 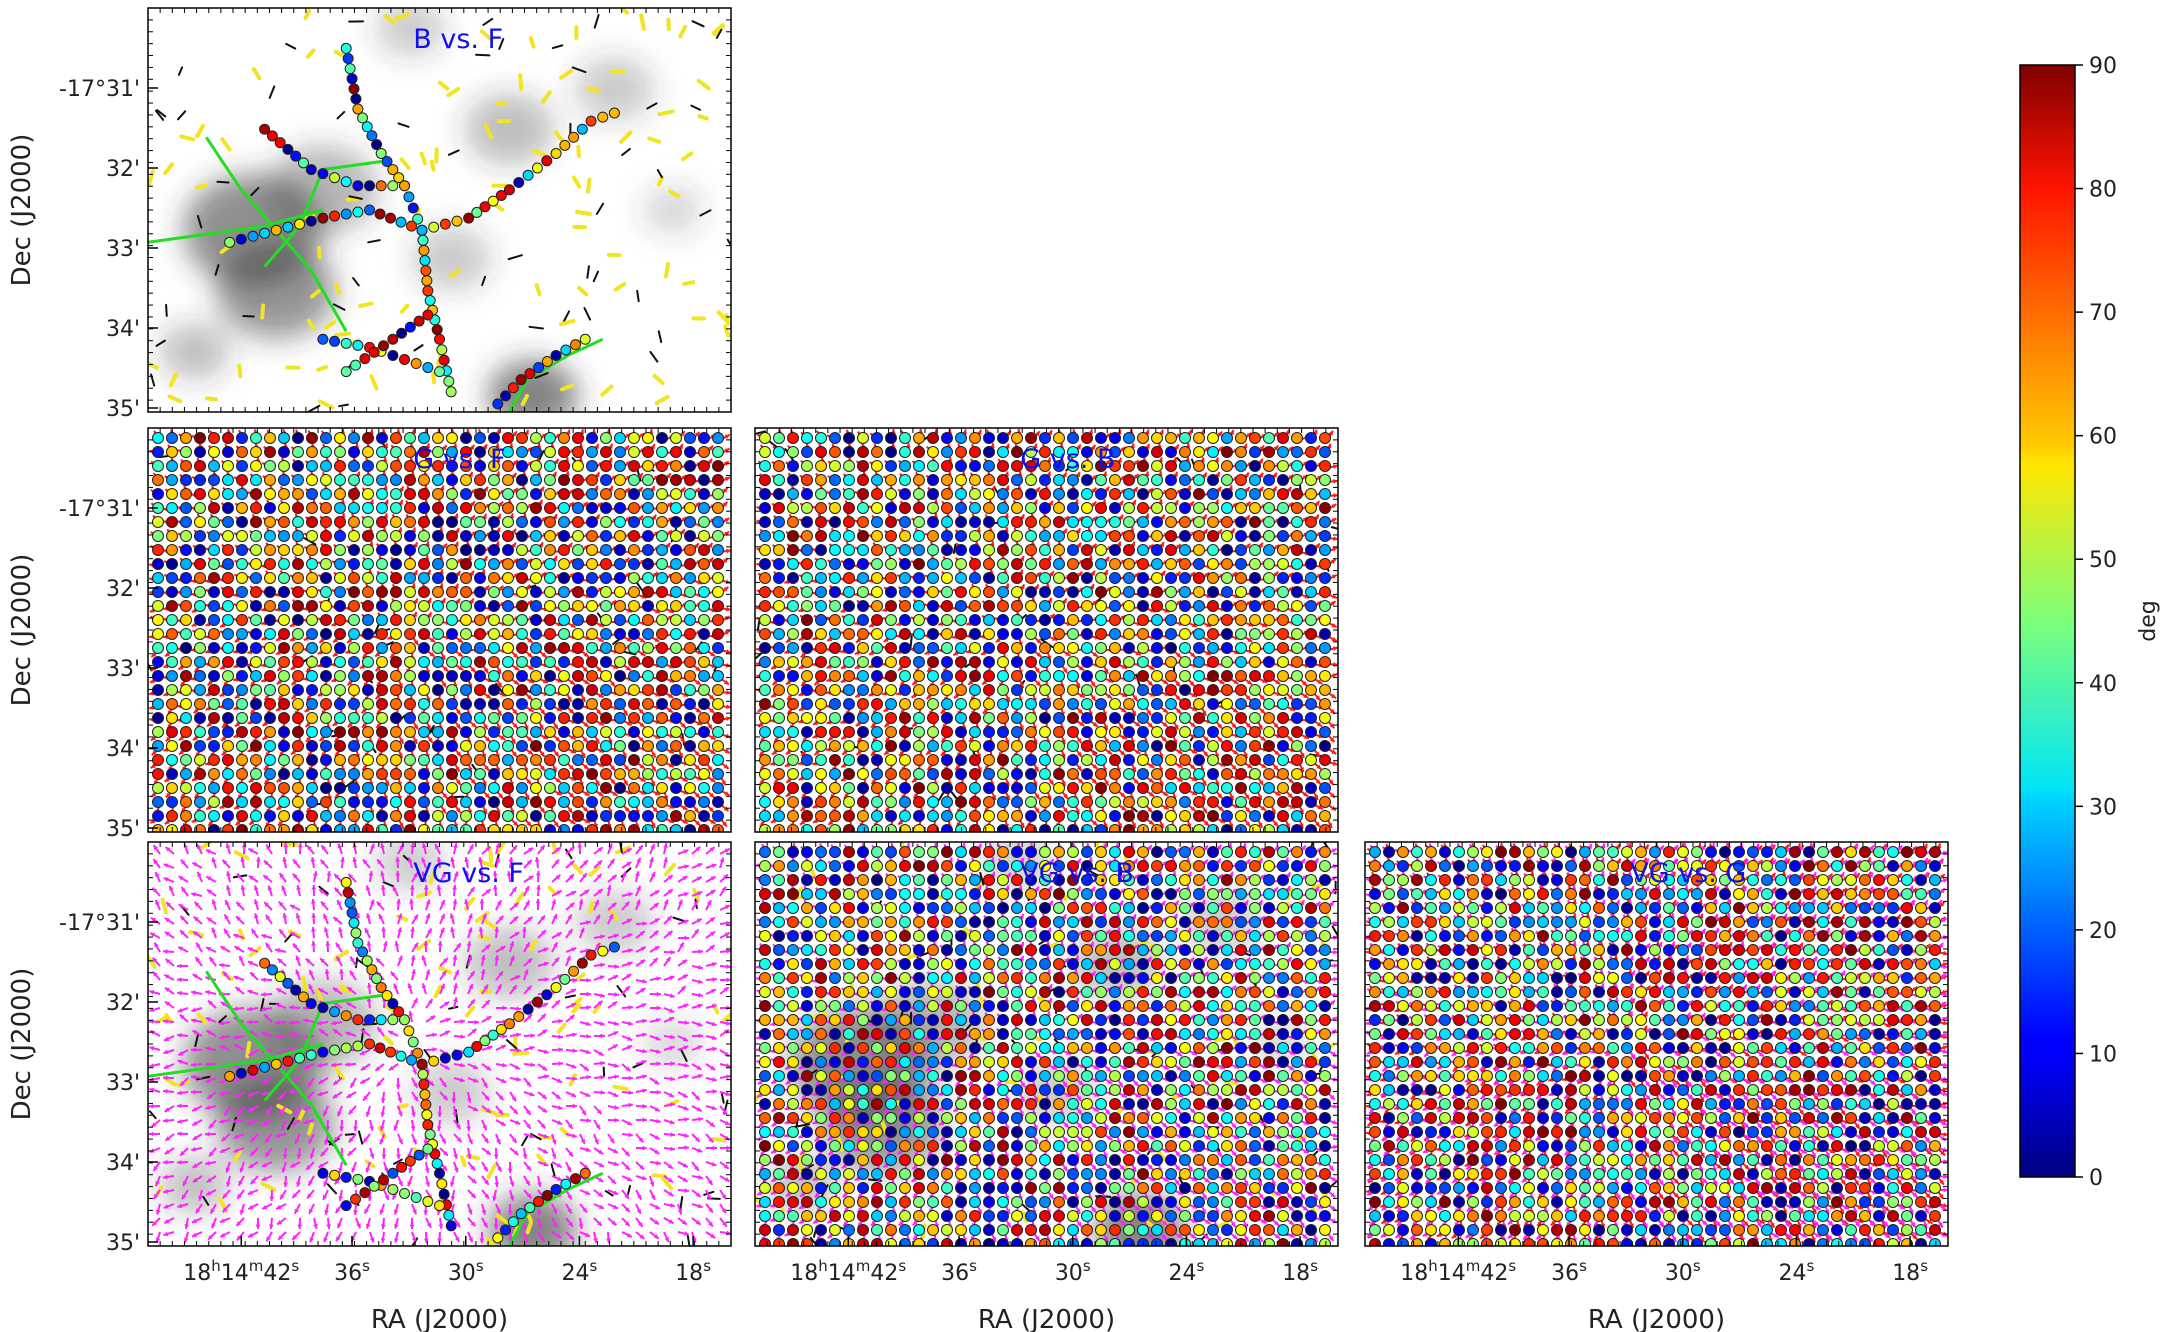 I want to click on y-axis-label: Dec (J2000), so click(x=22, y=210).